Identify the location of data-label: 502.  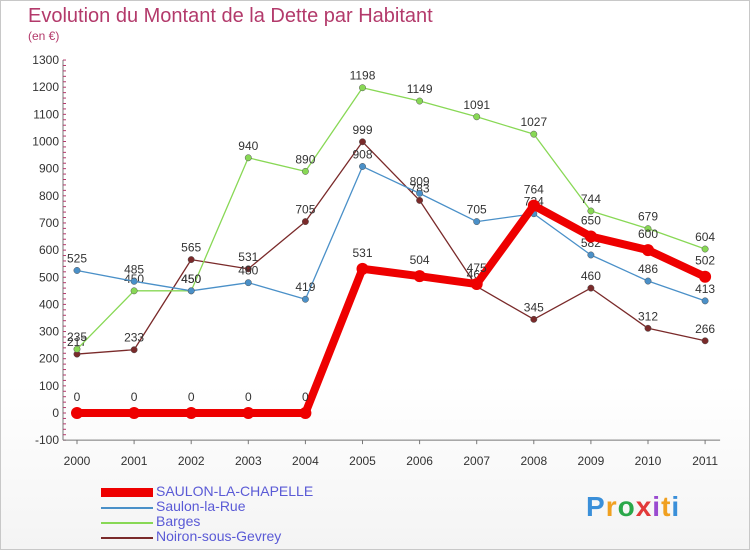
(705, 261).